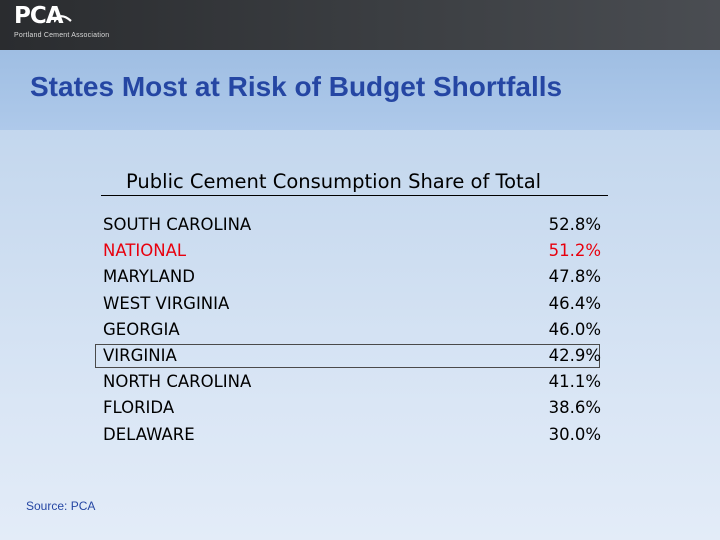 This screenshot has width=720, height=540. Describe the element at coordinates (574, 329) in the screenshot. I see `share-value: 46.0%` at that location.